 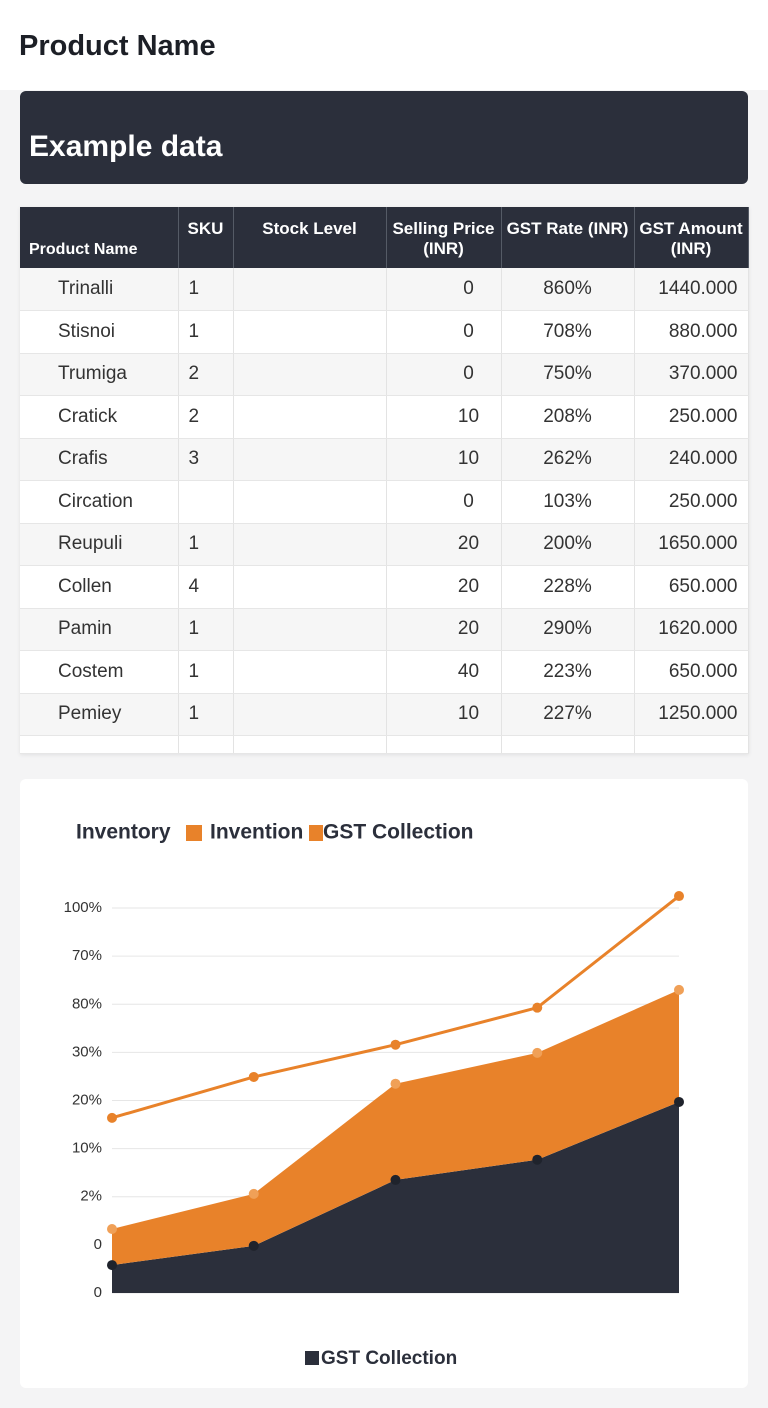 What do you see at coordinates (99, 587) in the screenshot?
I see `table-cell: Collen` at bounding box center [99, 587].